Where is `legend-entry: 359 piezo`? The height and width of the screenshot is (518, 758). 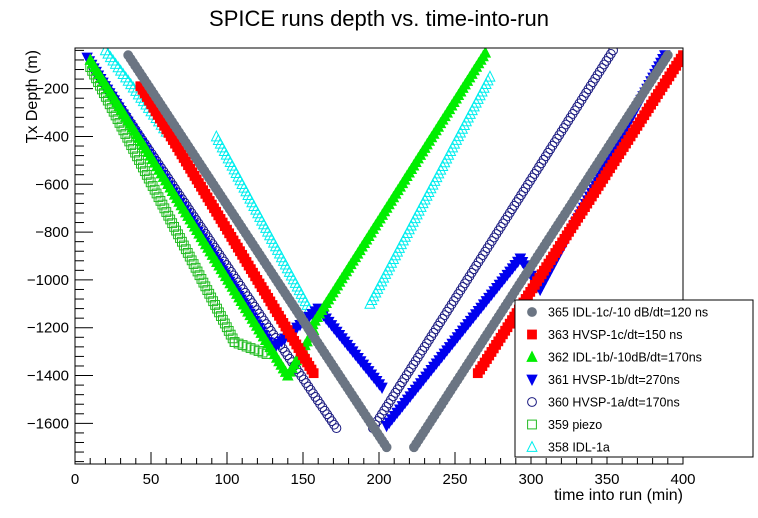 legend-entry: 359 piezo is located at coordinates (564, 425).